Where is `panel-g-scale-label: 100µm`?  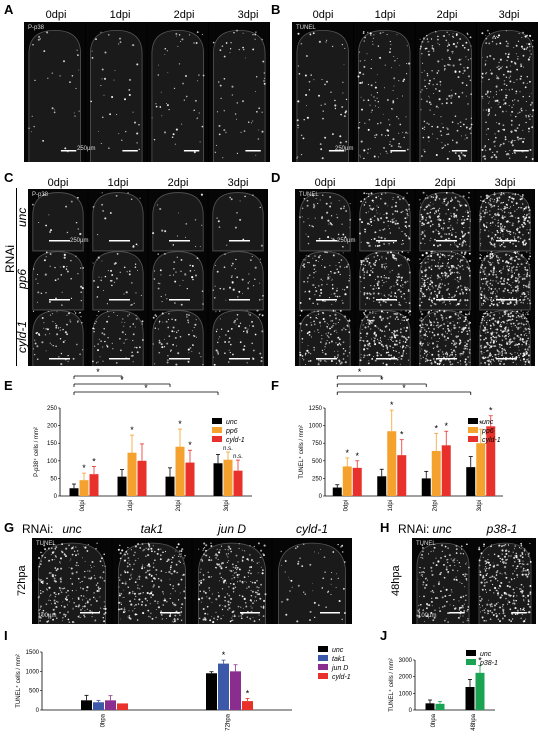
panel-g-scale-label: 100µm is located at coordinates (47, 616).